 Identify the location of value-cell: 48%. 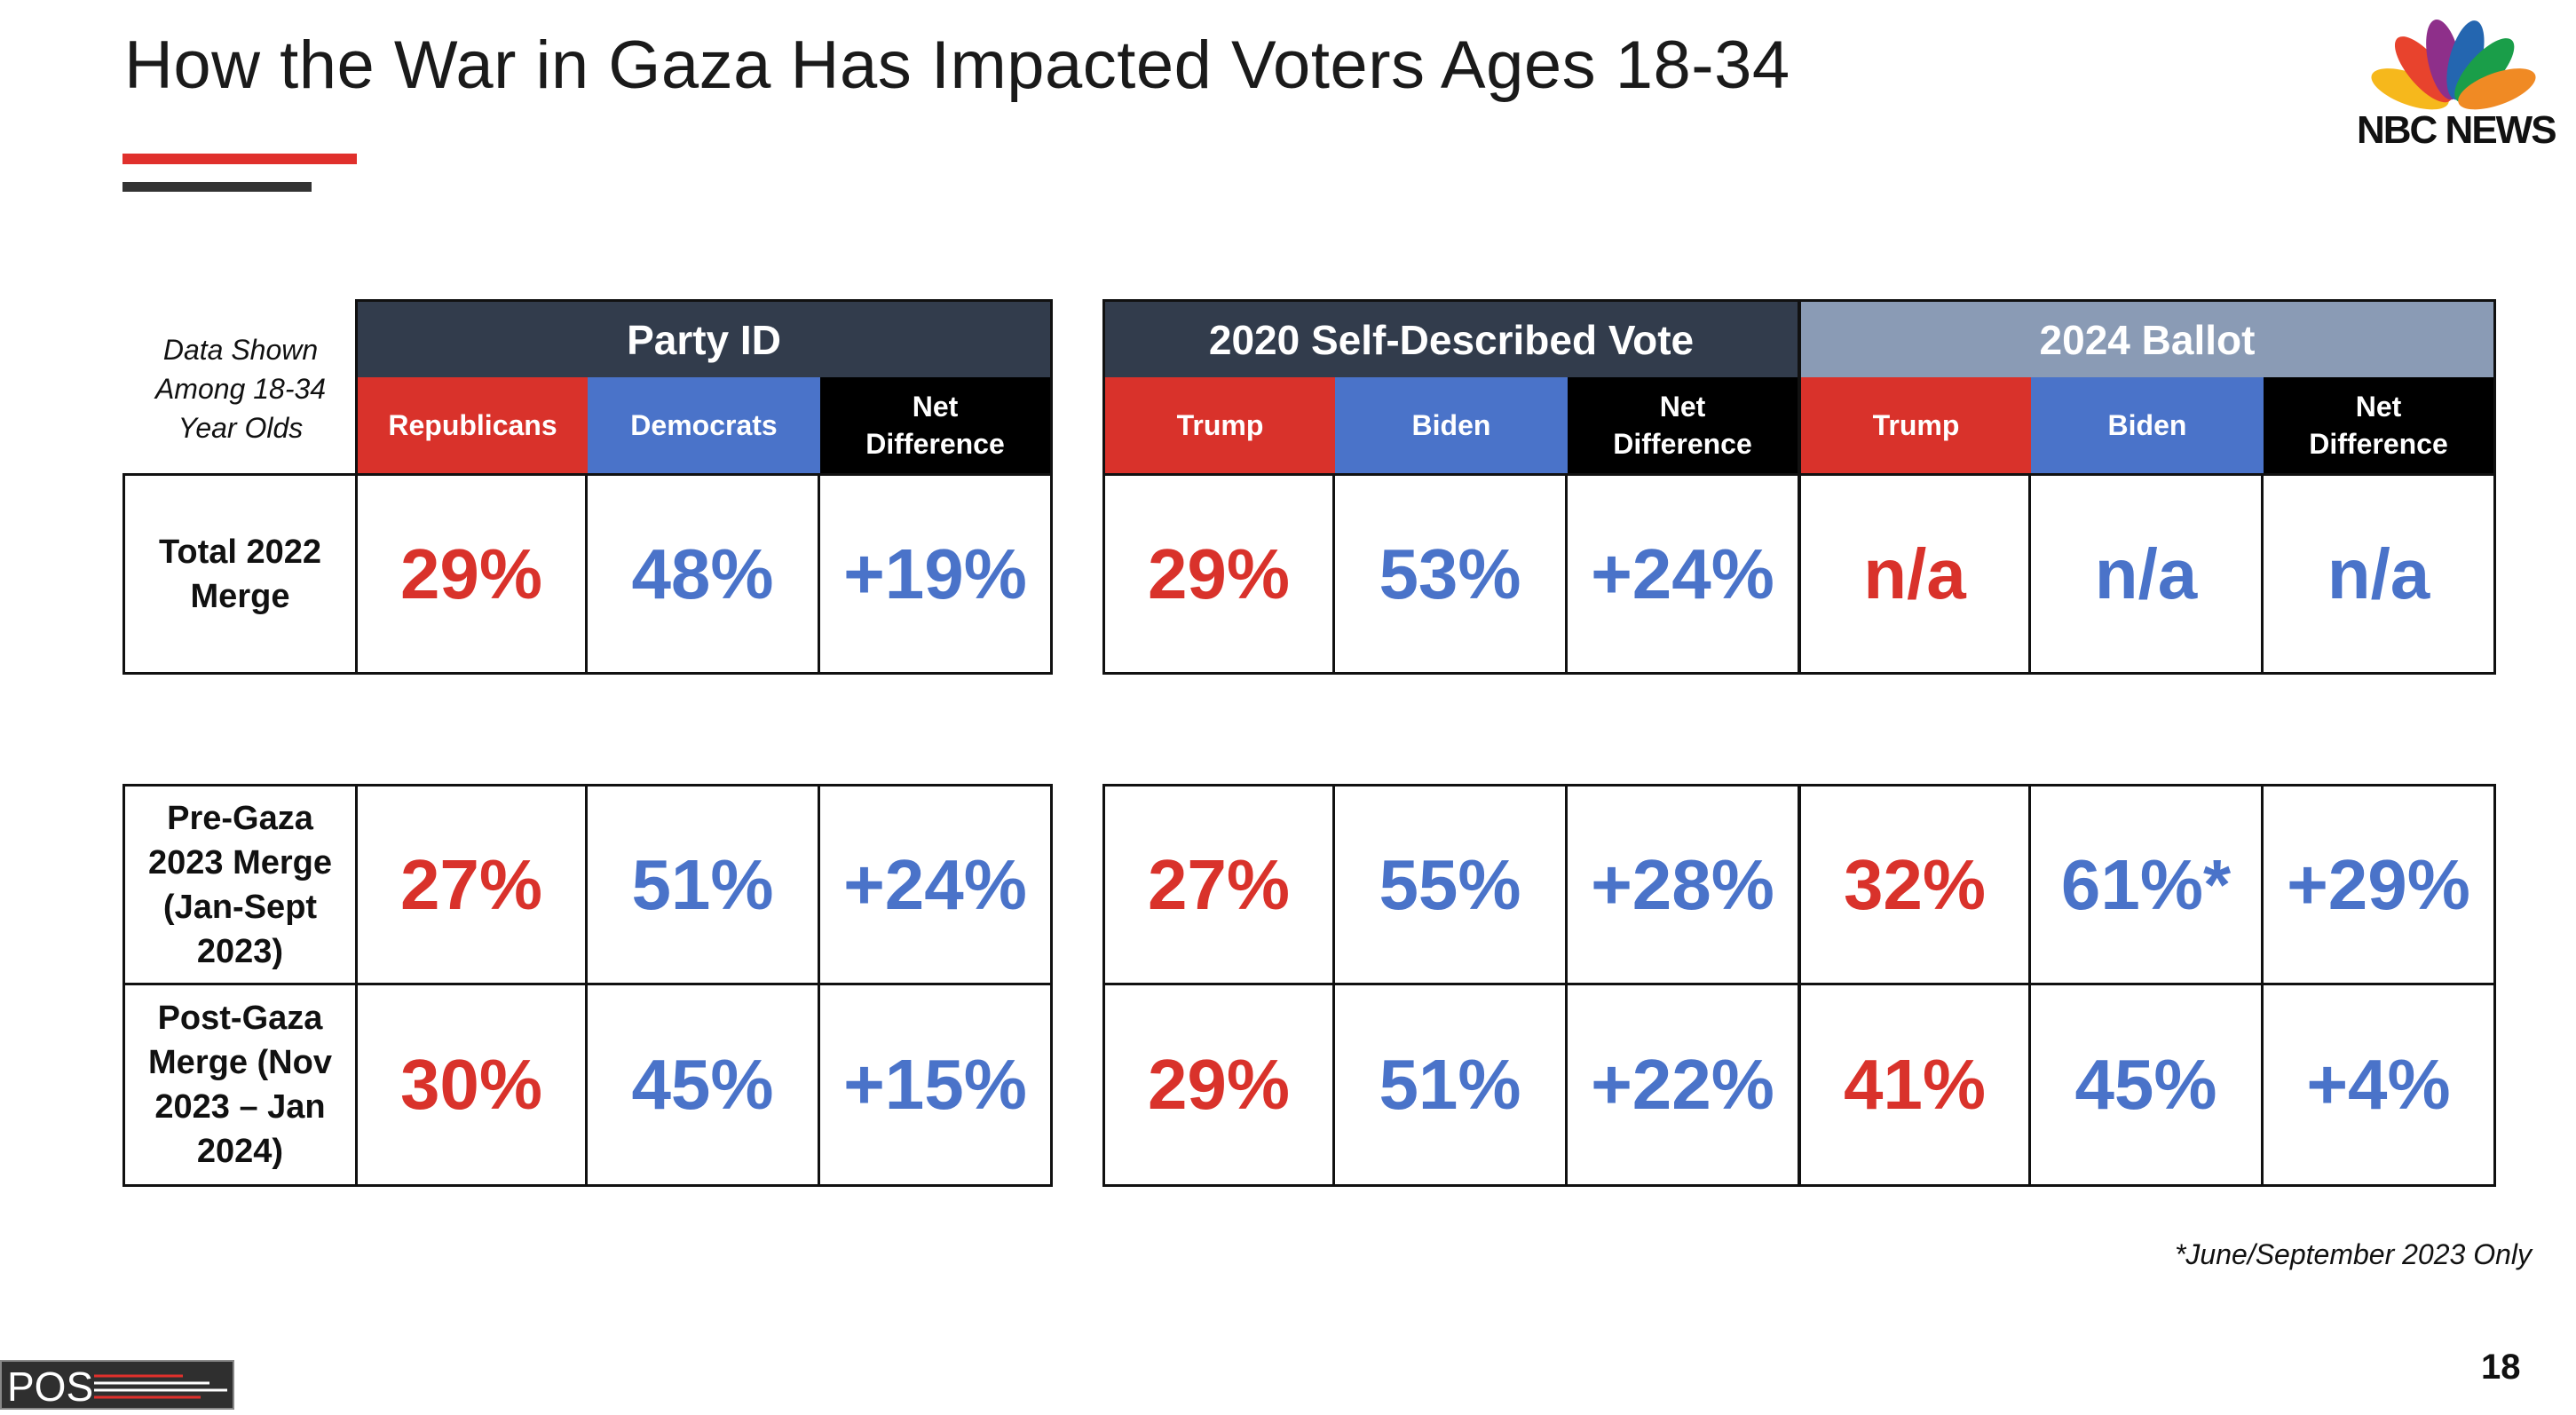
(702, 574).